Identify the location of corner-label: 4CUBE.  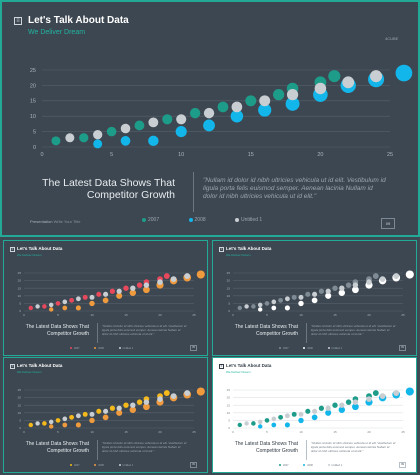
(392, 38).